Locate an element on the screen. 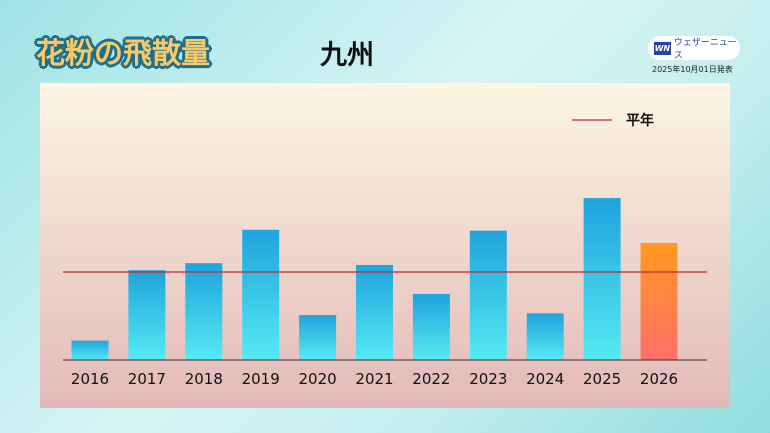  x-tick-label: 2024 is located at coordinates (545, 379).